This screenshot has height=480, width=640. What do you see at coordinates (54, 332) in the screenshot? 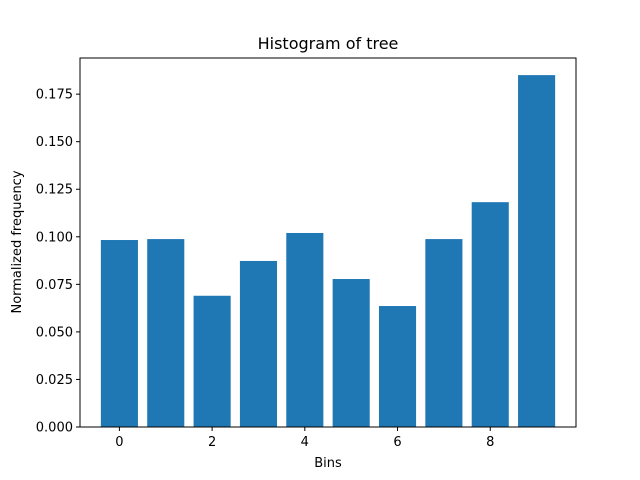
I see `y-tick-label: 0.050` at bounding box center [54, 332].